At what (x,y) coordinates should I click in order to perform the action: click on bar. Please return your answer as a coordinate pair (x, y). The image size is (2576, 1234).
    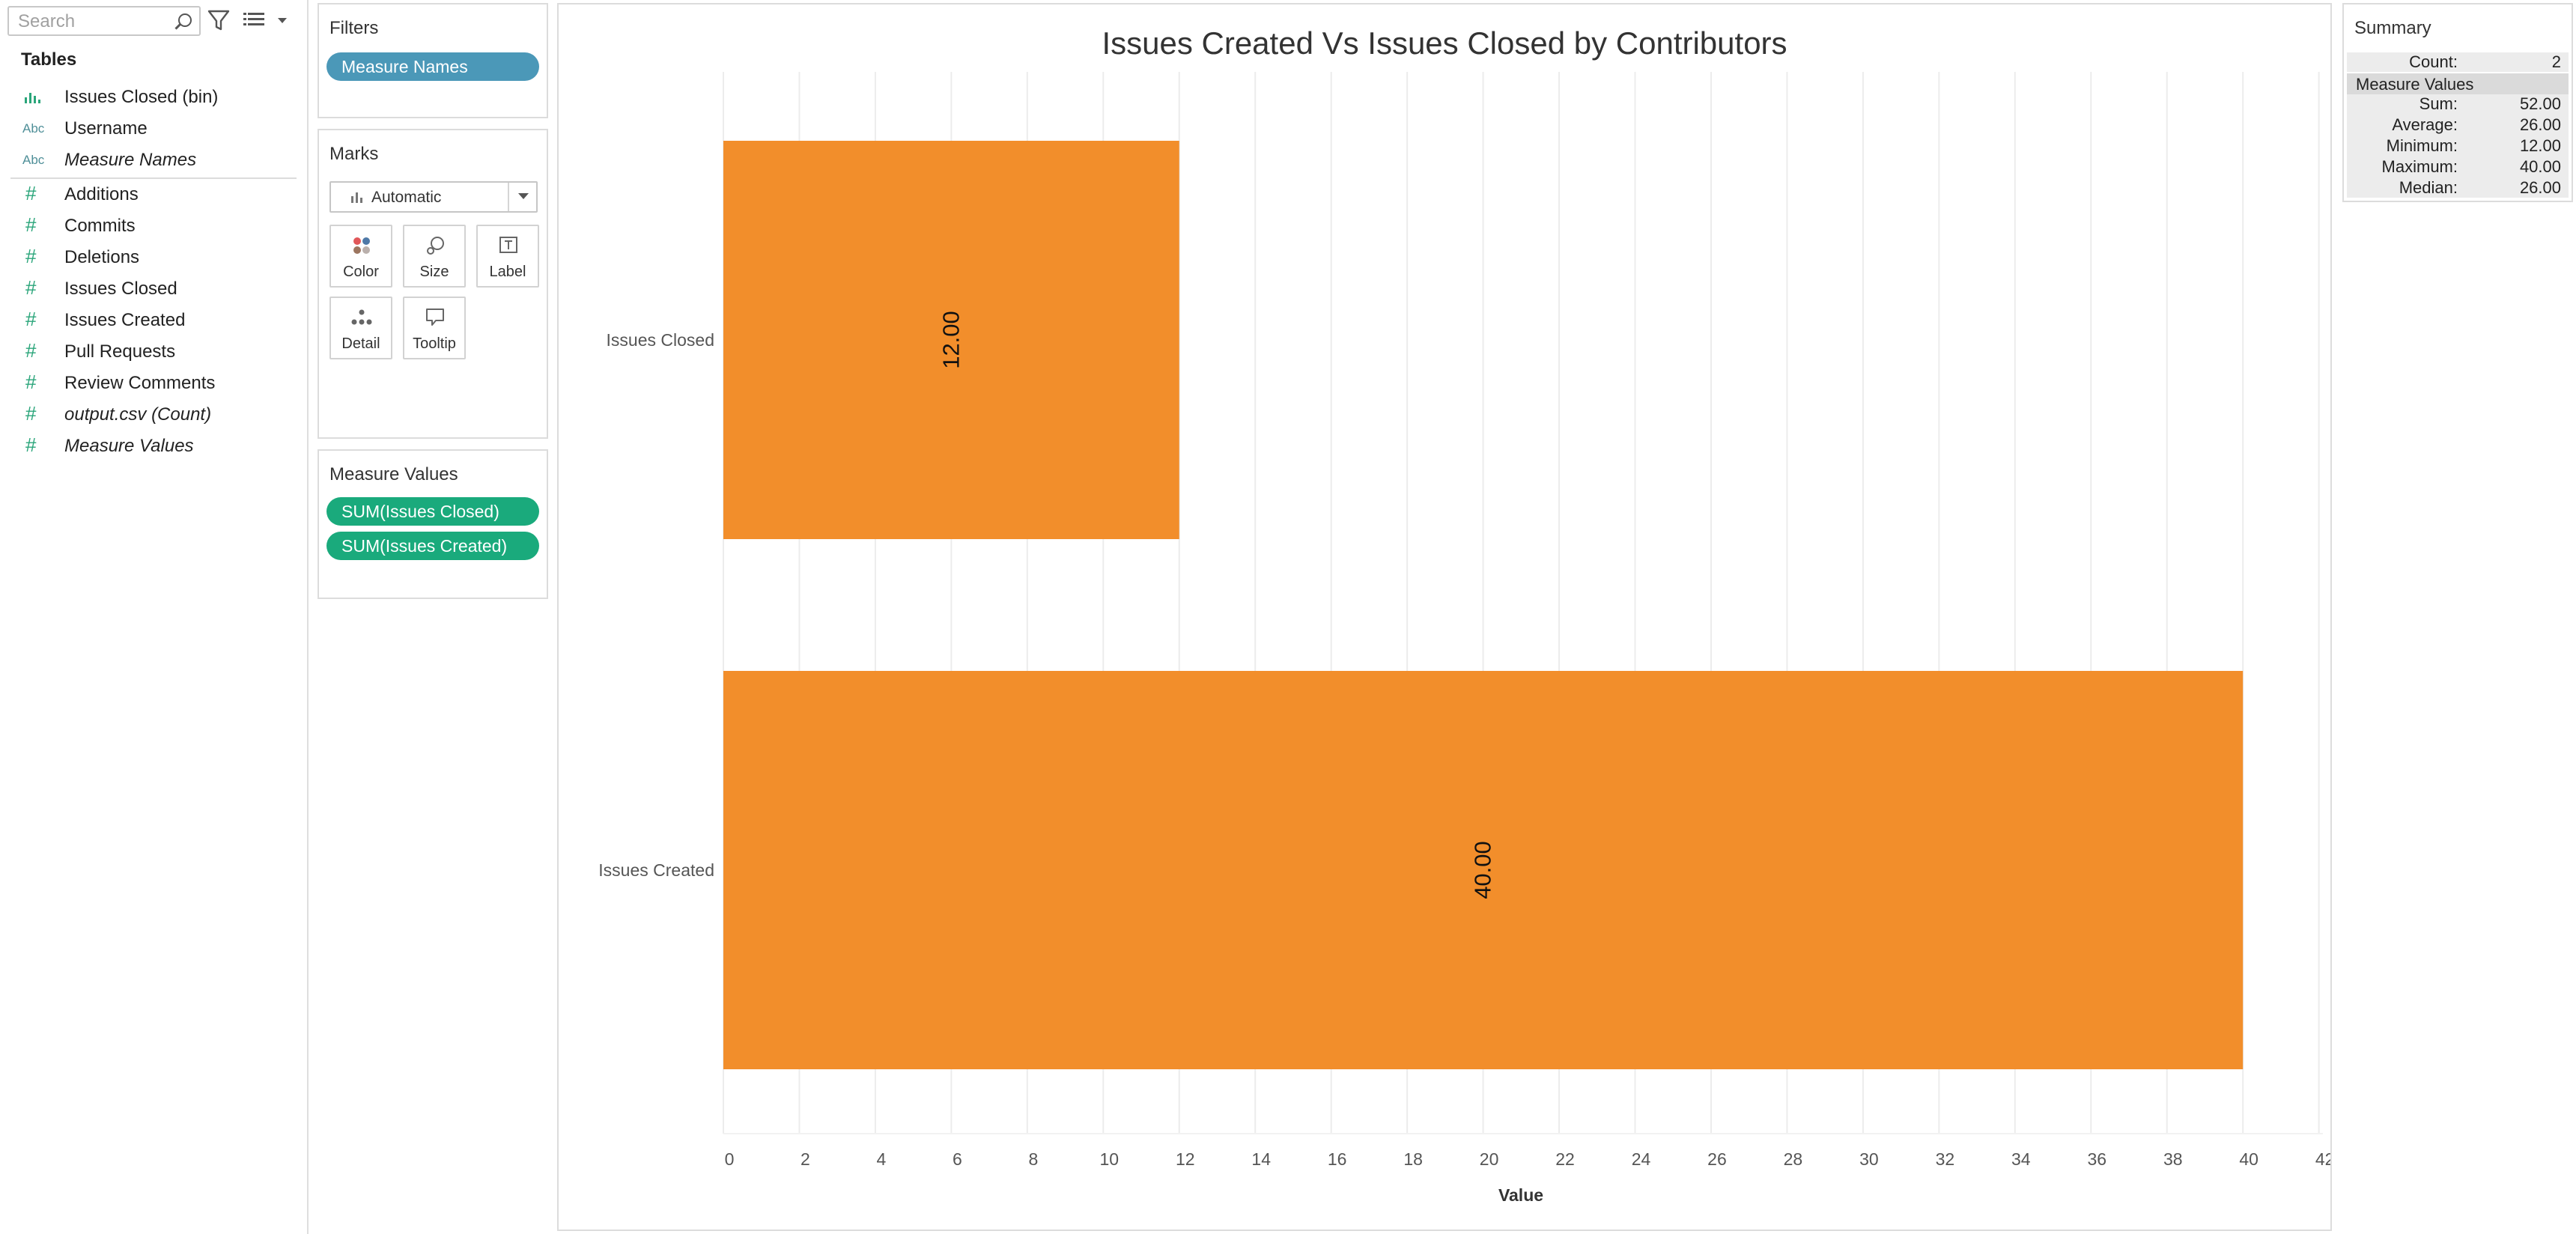
    Looking at the image, I should click on (951, 340).